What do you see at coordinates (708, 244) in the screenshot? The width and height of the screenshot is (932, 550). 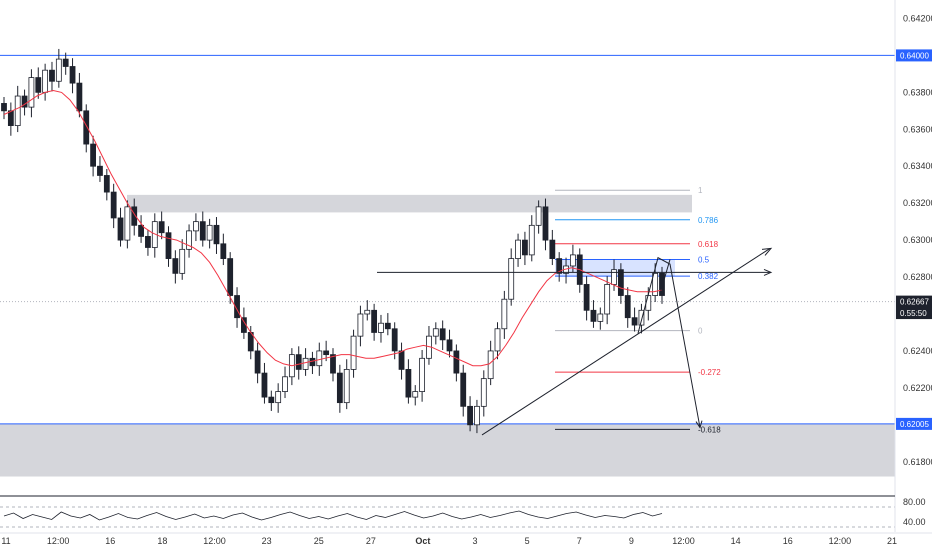 I see `fib-level-label: 0.618` at bounding box center [708, 244].